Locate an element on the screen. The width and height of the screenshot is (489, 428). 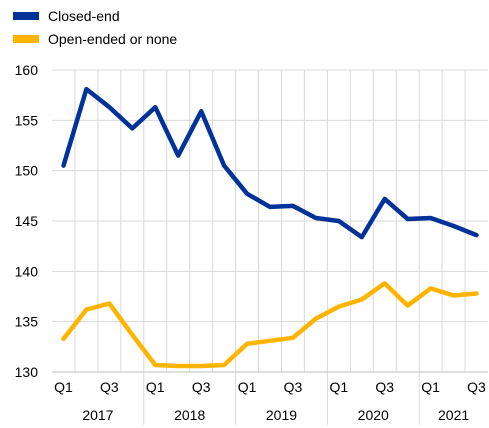
x-tick-label-18: Q3 is located at coordinates (476, 387).